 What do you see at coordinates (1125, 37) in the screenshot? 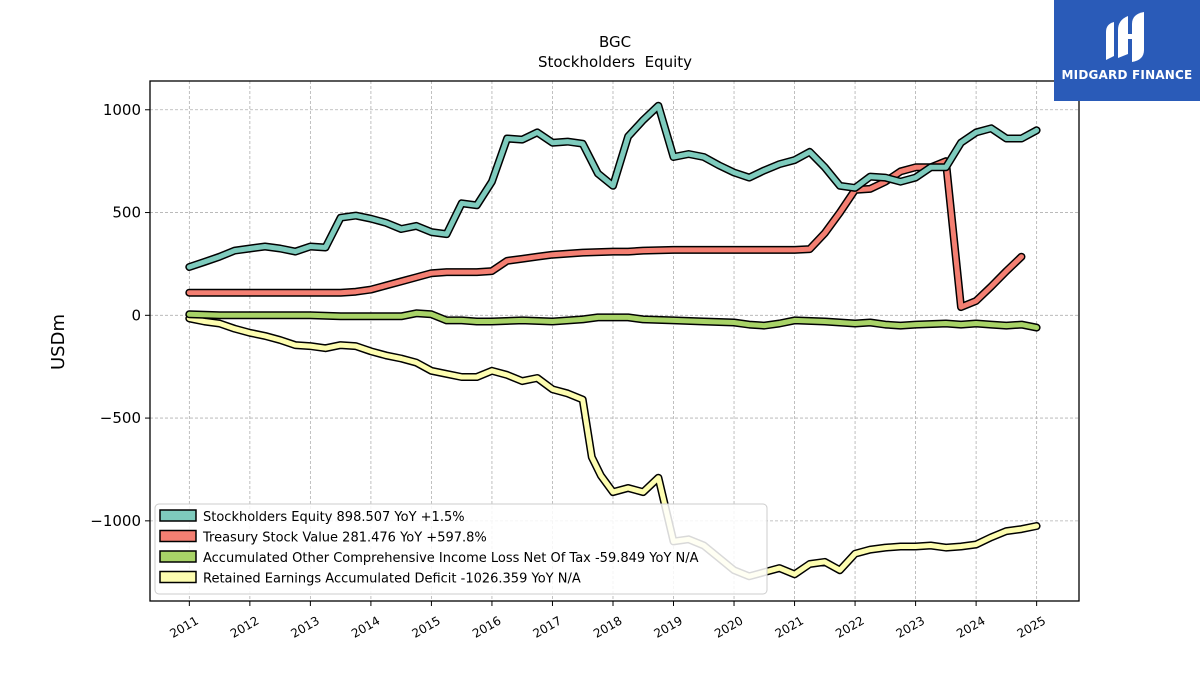
I see `logo-mark-icon` at bounding box center [1125, 37].